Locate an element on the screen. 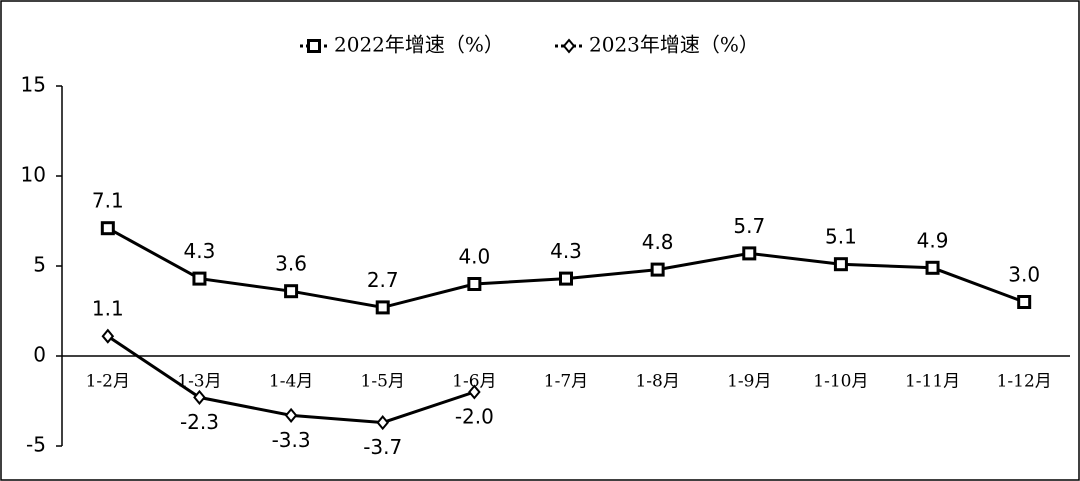 This screenshot has width=1080, height=481. data-label: 5.7 is located at coordinates (749, 226).